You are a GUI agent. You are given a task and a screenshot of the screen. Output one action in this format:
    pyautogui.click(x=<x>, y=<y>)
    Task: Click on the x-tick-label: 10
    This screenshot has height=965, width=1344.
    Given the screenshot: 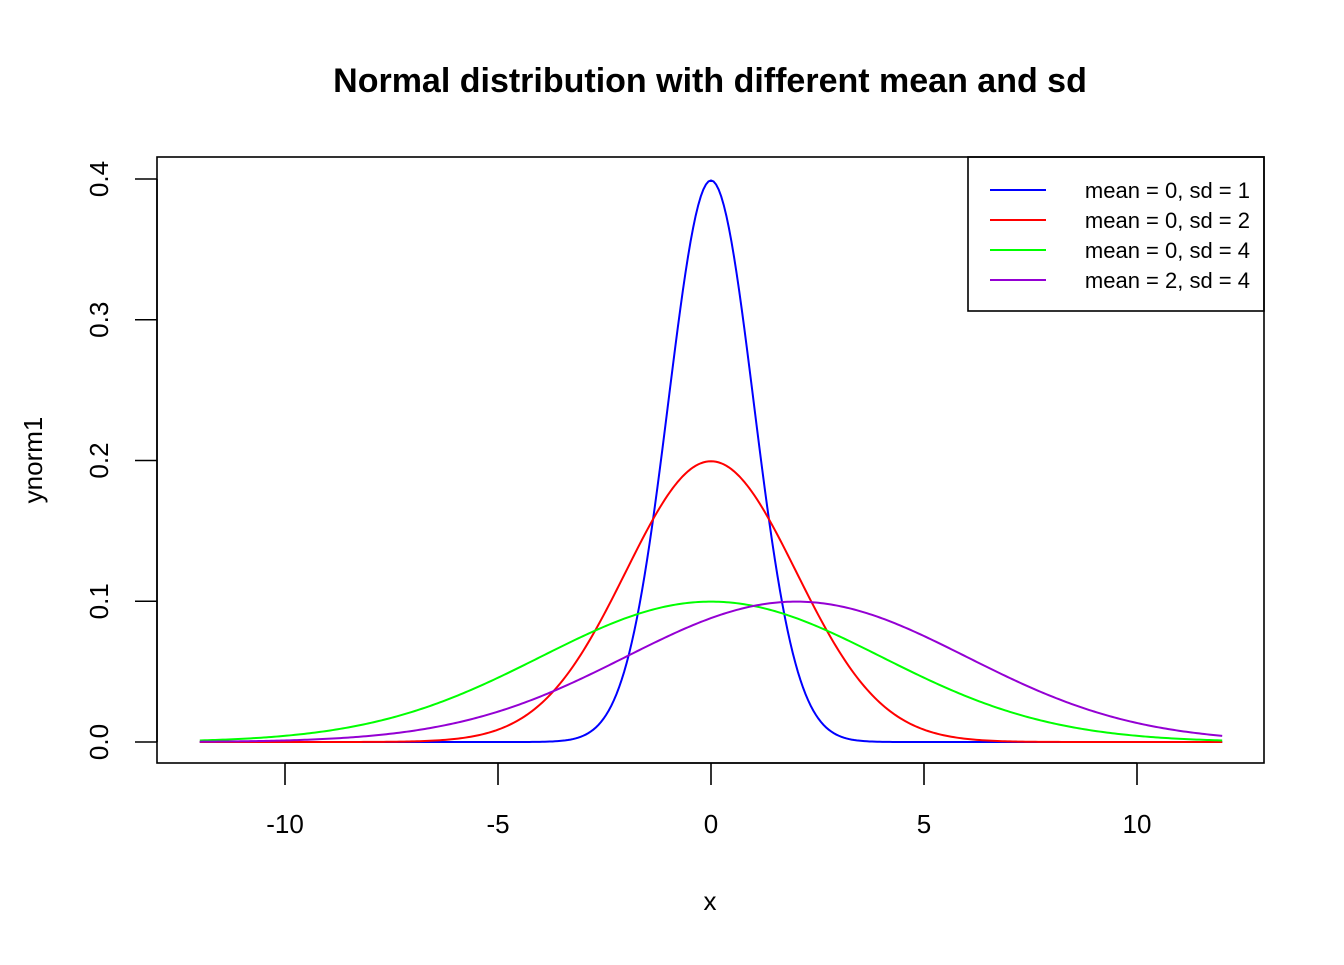 What is the action you would take?
    pyautogui.click(x=1137, y=824)
    